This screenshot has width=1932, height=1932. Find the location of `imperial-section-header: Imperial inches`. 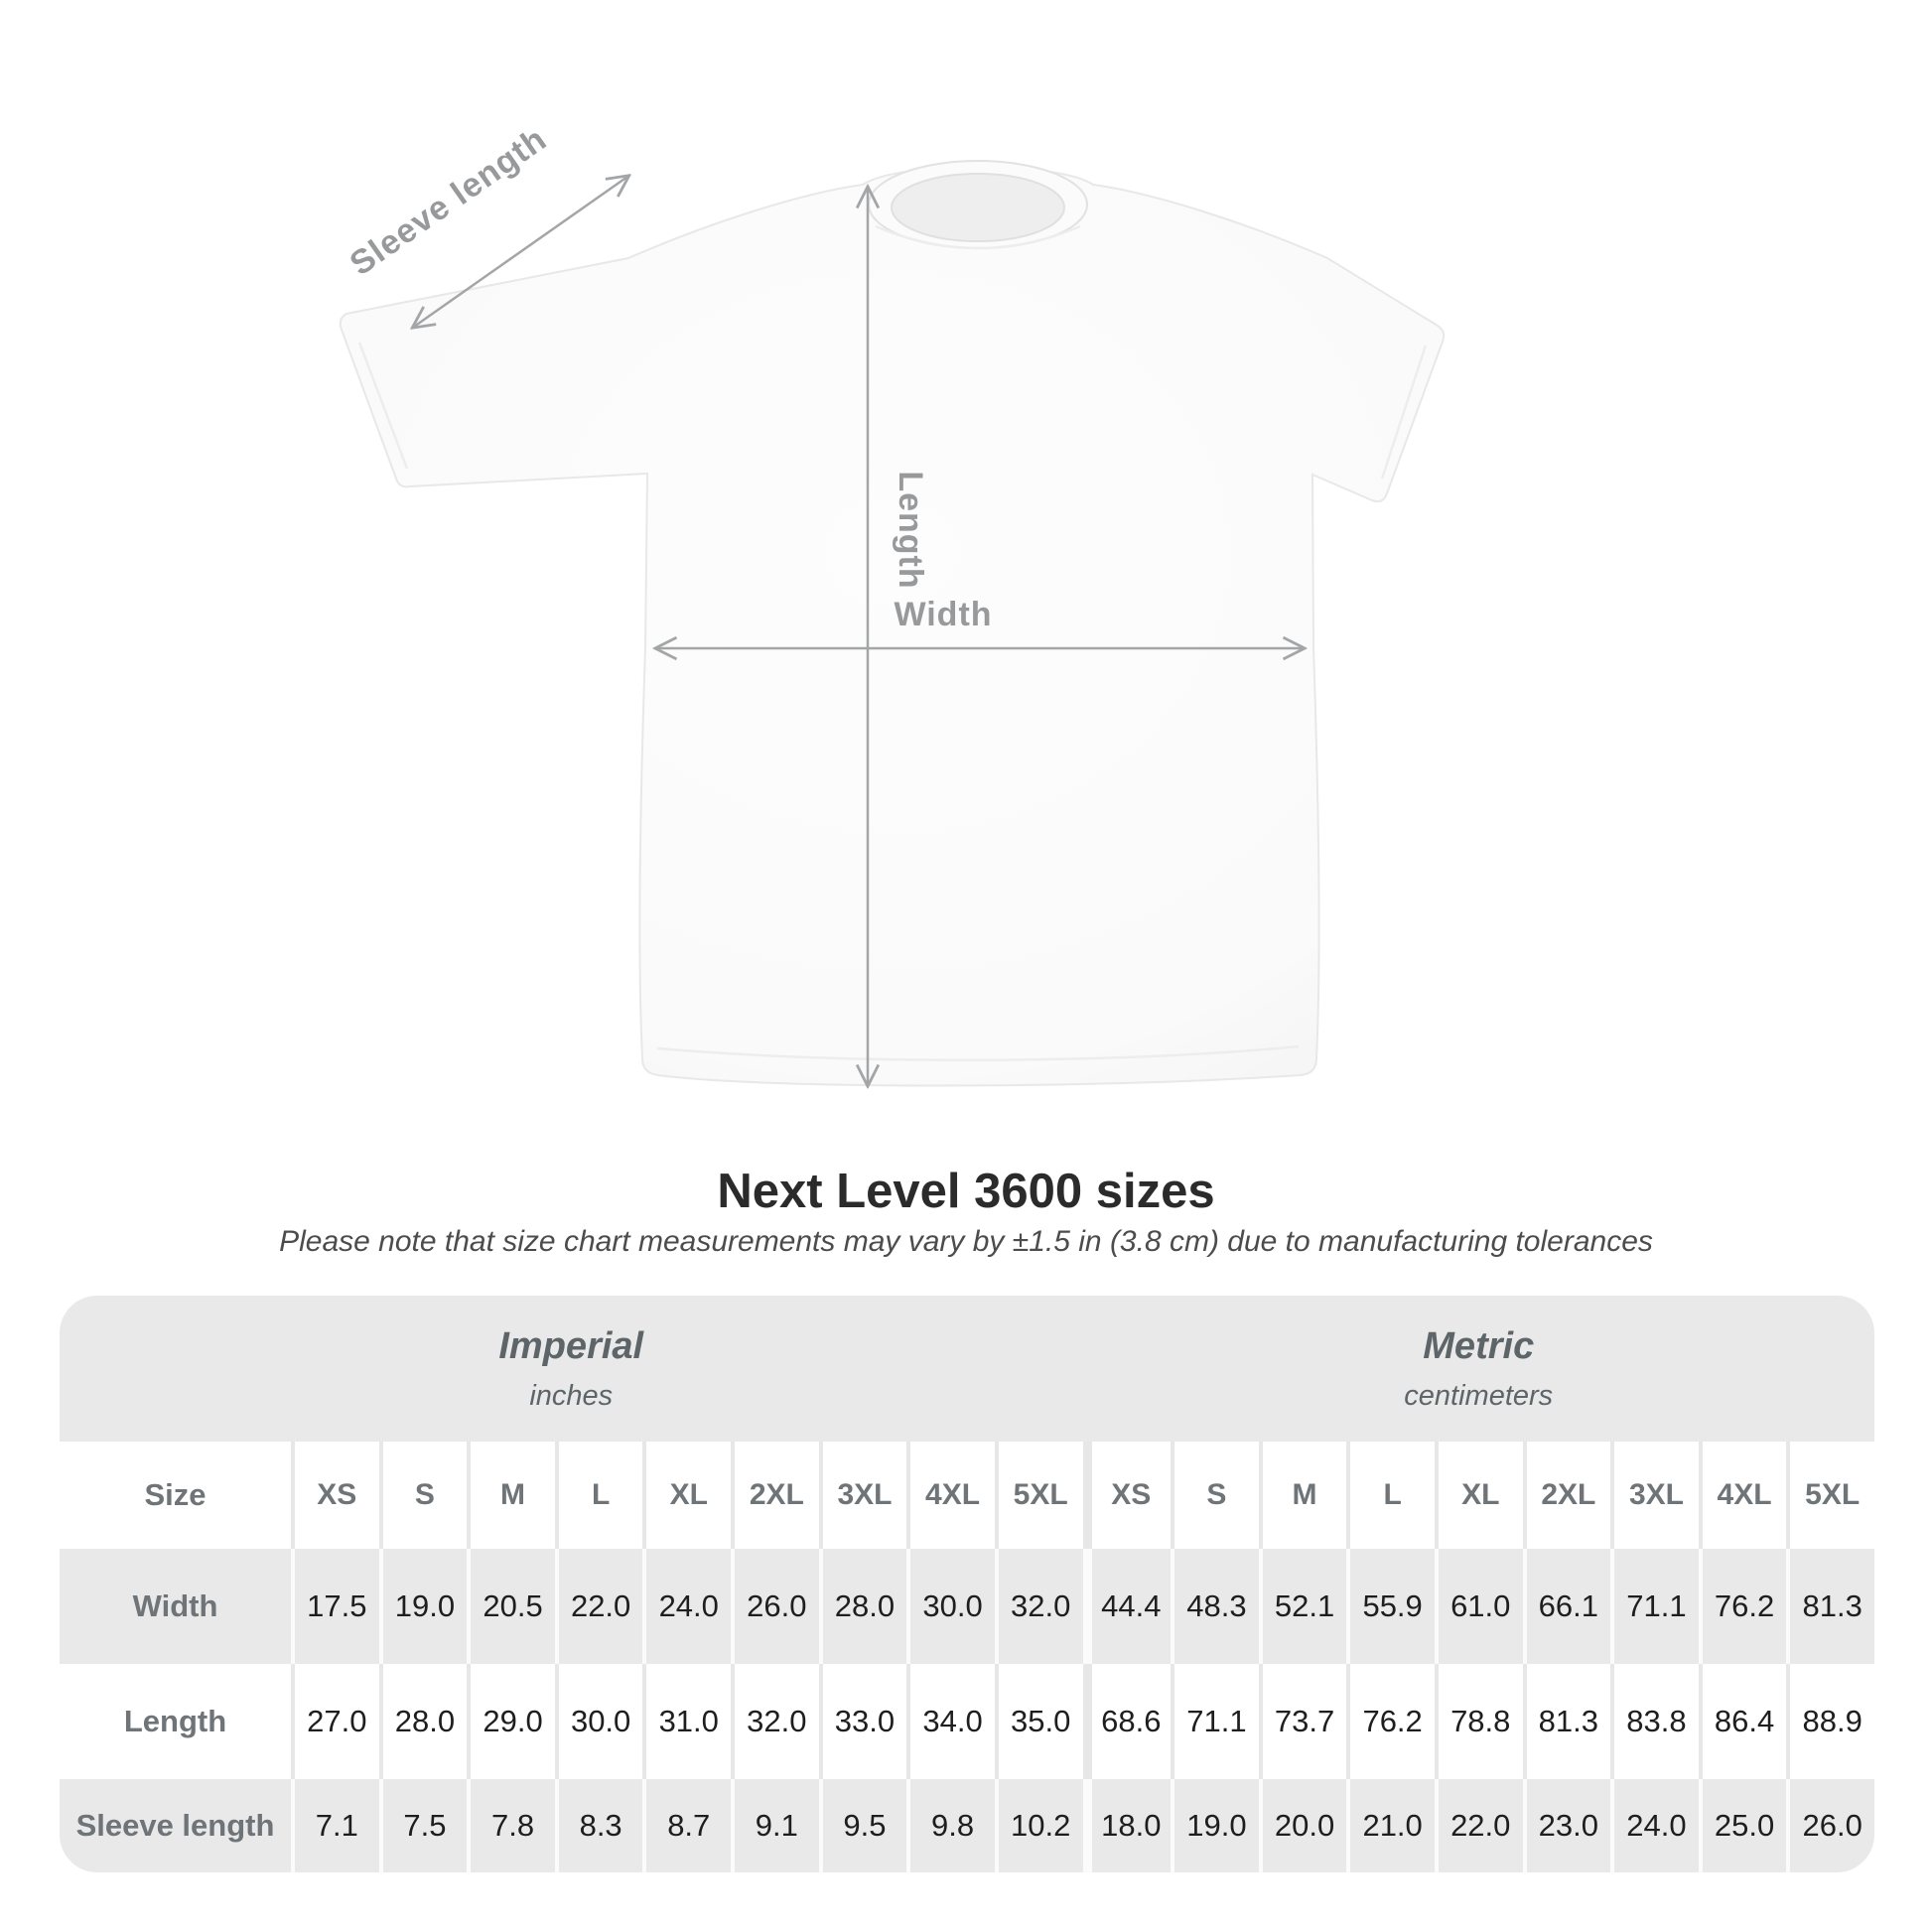

imperial-section-header: Imperial inches is located at coordinates (572, 1369).